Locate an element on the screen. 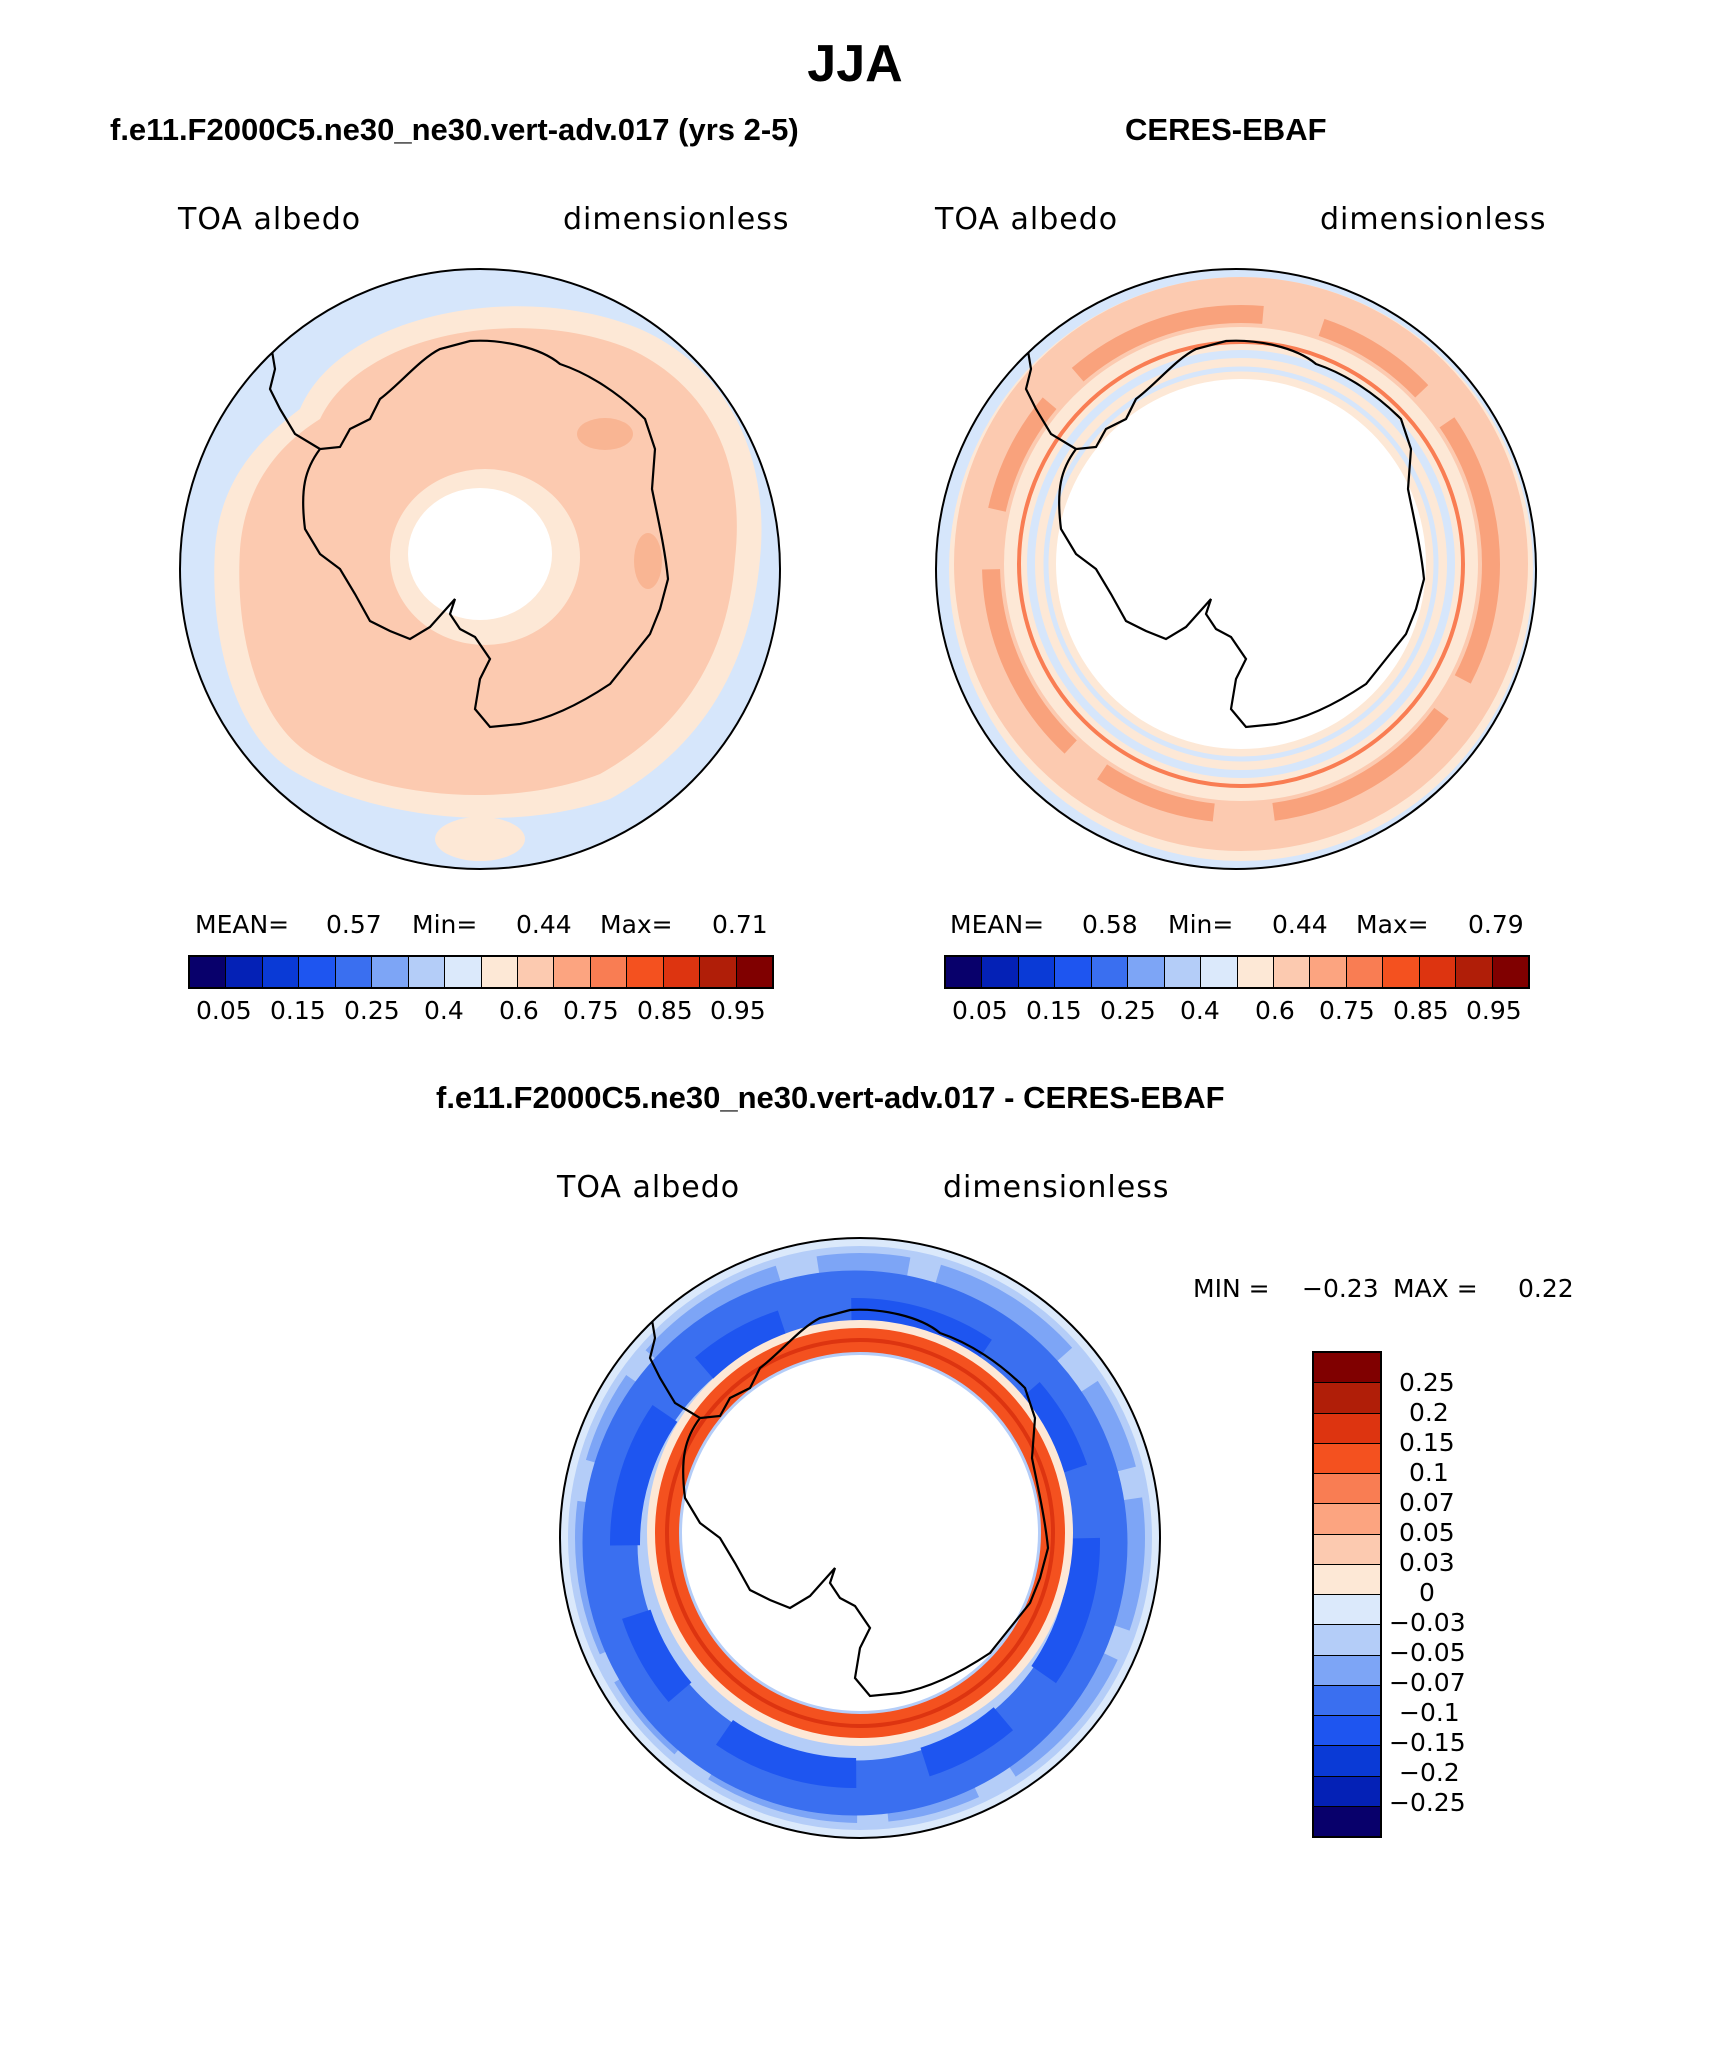  colorbar-tick: 0.95 is located at coordinates (738, 1010).